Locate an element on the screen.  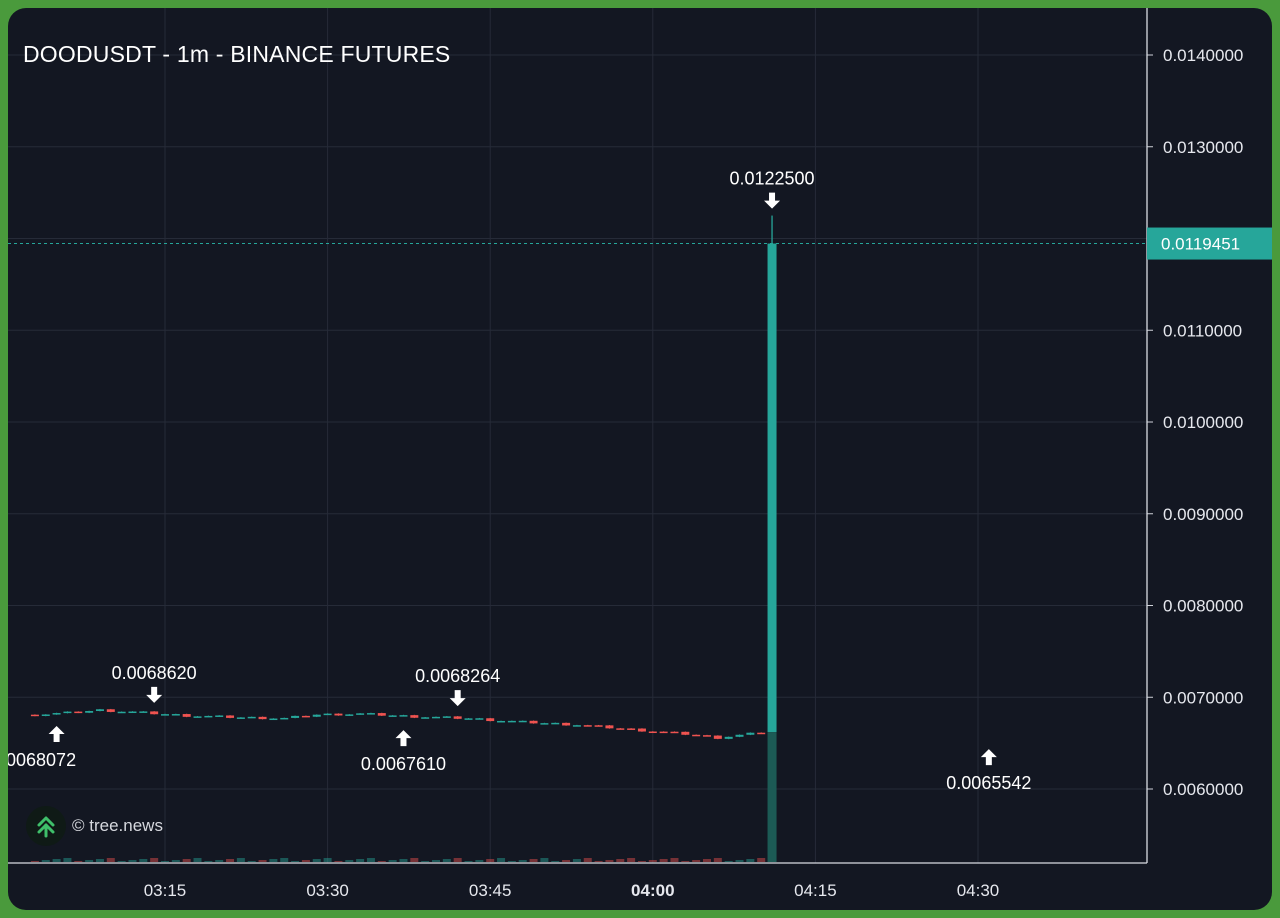
annotation-label: 0.0068264 is located at coordinates (457, 676).